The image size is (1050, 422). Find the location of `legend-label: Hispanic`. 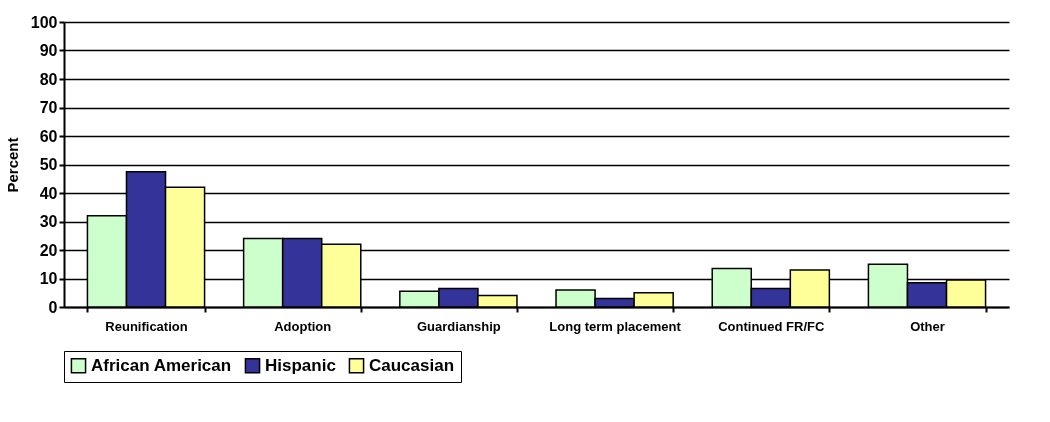

legend-label: Hispanic is located at coordinates (300, 365).